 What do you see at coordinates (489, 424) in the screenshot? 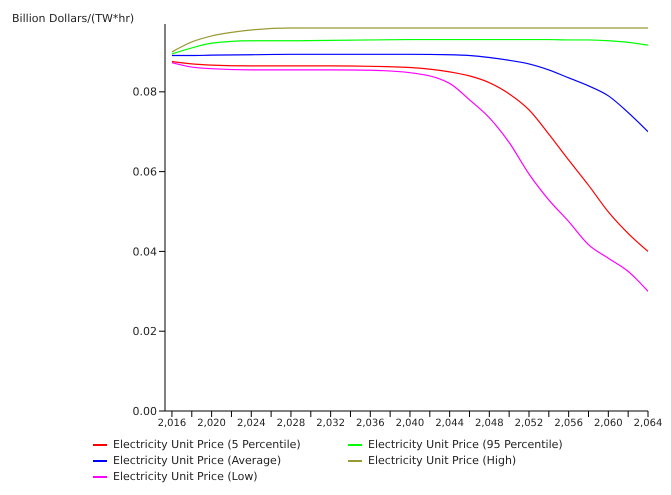
I see `x-tick-label: 2,048` at bounding box center [489, 424].